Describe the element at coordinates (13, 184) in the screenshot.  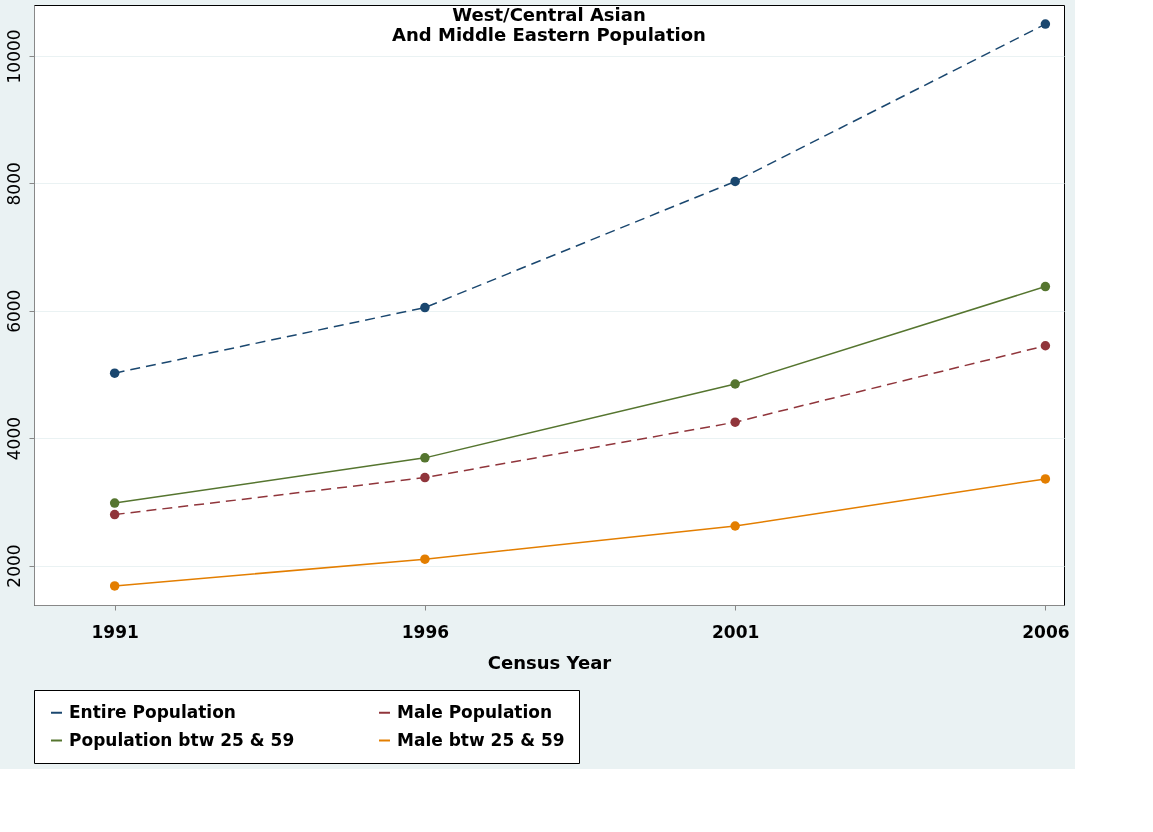
I see `y-tick-label: 8000` at that location.